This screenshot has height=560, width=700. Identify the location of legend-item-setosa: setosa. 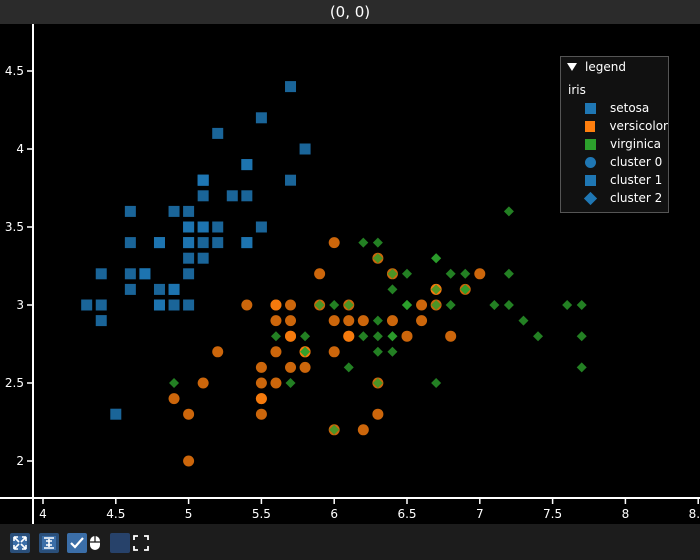
(614, 108).